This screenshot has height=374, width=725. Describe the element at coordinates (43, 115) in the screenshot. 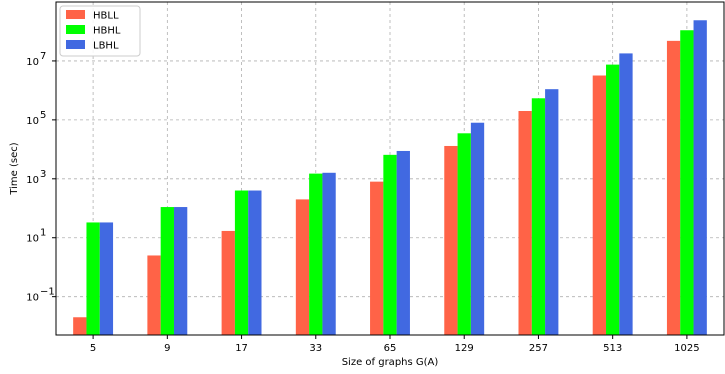

I see `y-tick-exponent: 5` at that location.